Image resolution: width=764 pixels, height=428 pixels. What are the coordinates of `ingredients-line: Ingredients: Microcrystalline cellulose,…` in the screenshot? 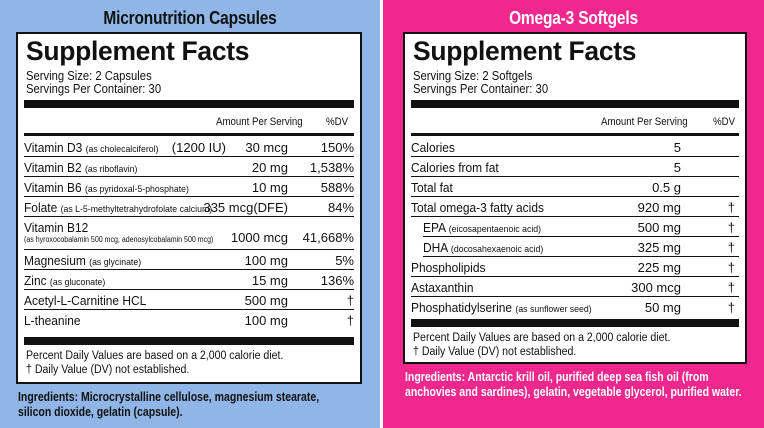 It's located at (169, 397).